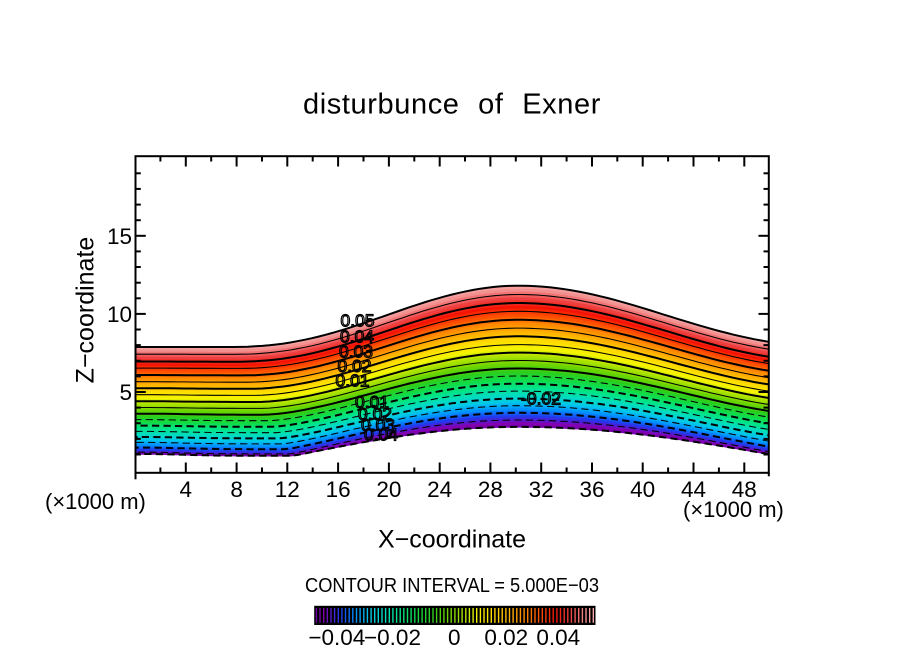 The width and height of the screenshot is (904, 654). What do you see at coordinates (119, 314) in the screenshot?
I see `svg-text: 10` at bounding box center [119, 314].